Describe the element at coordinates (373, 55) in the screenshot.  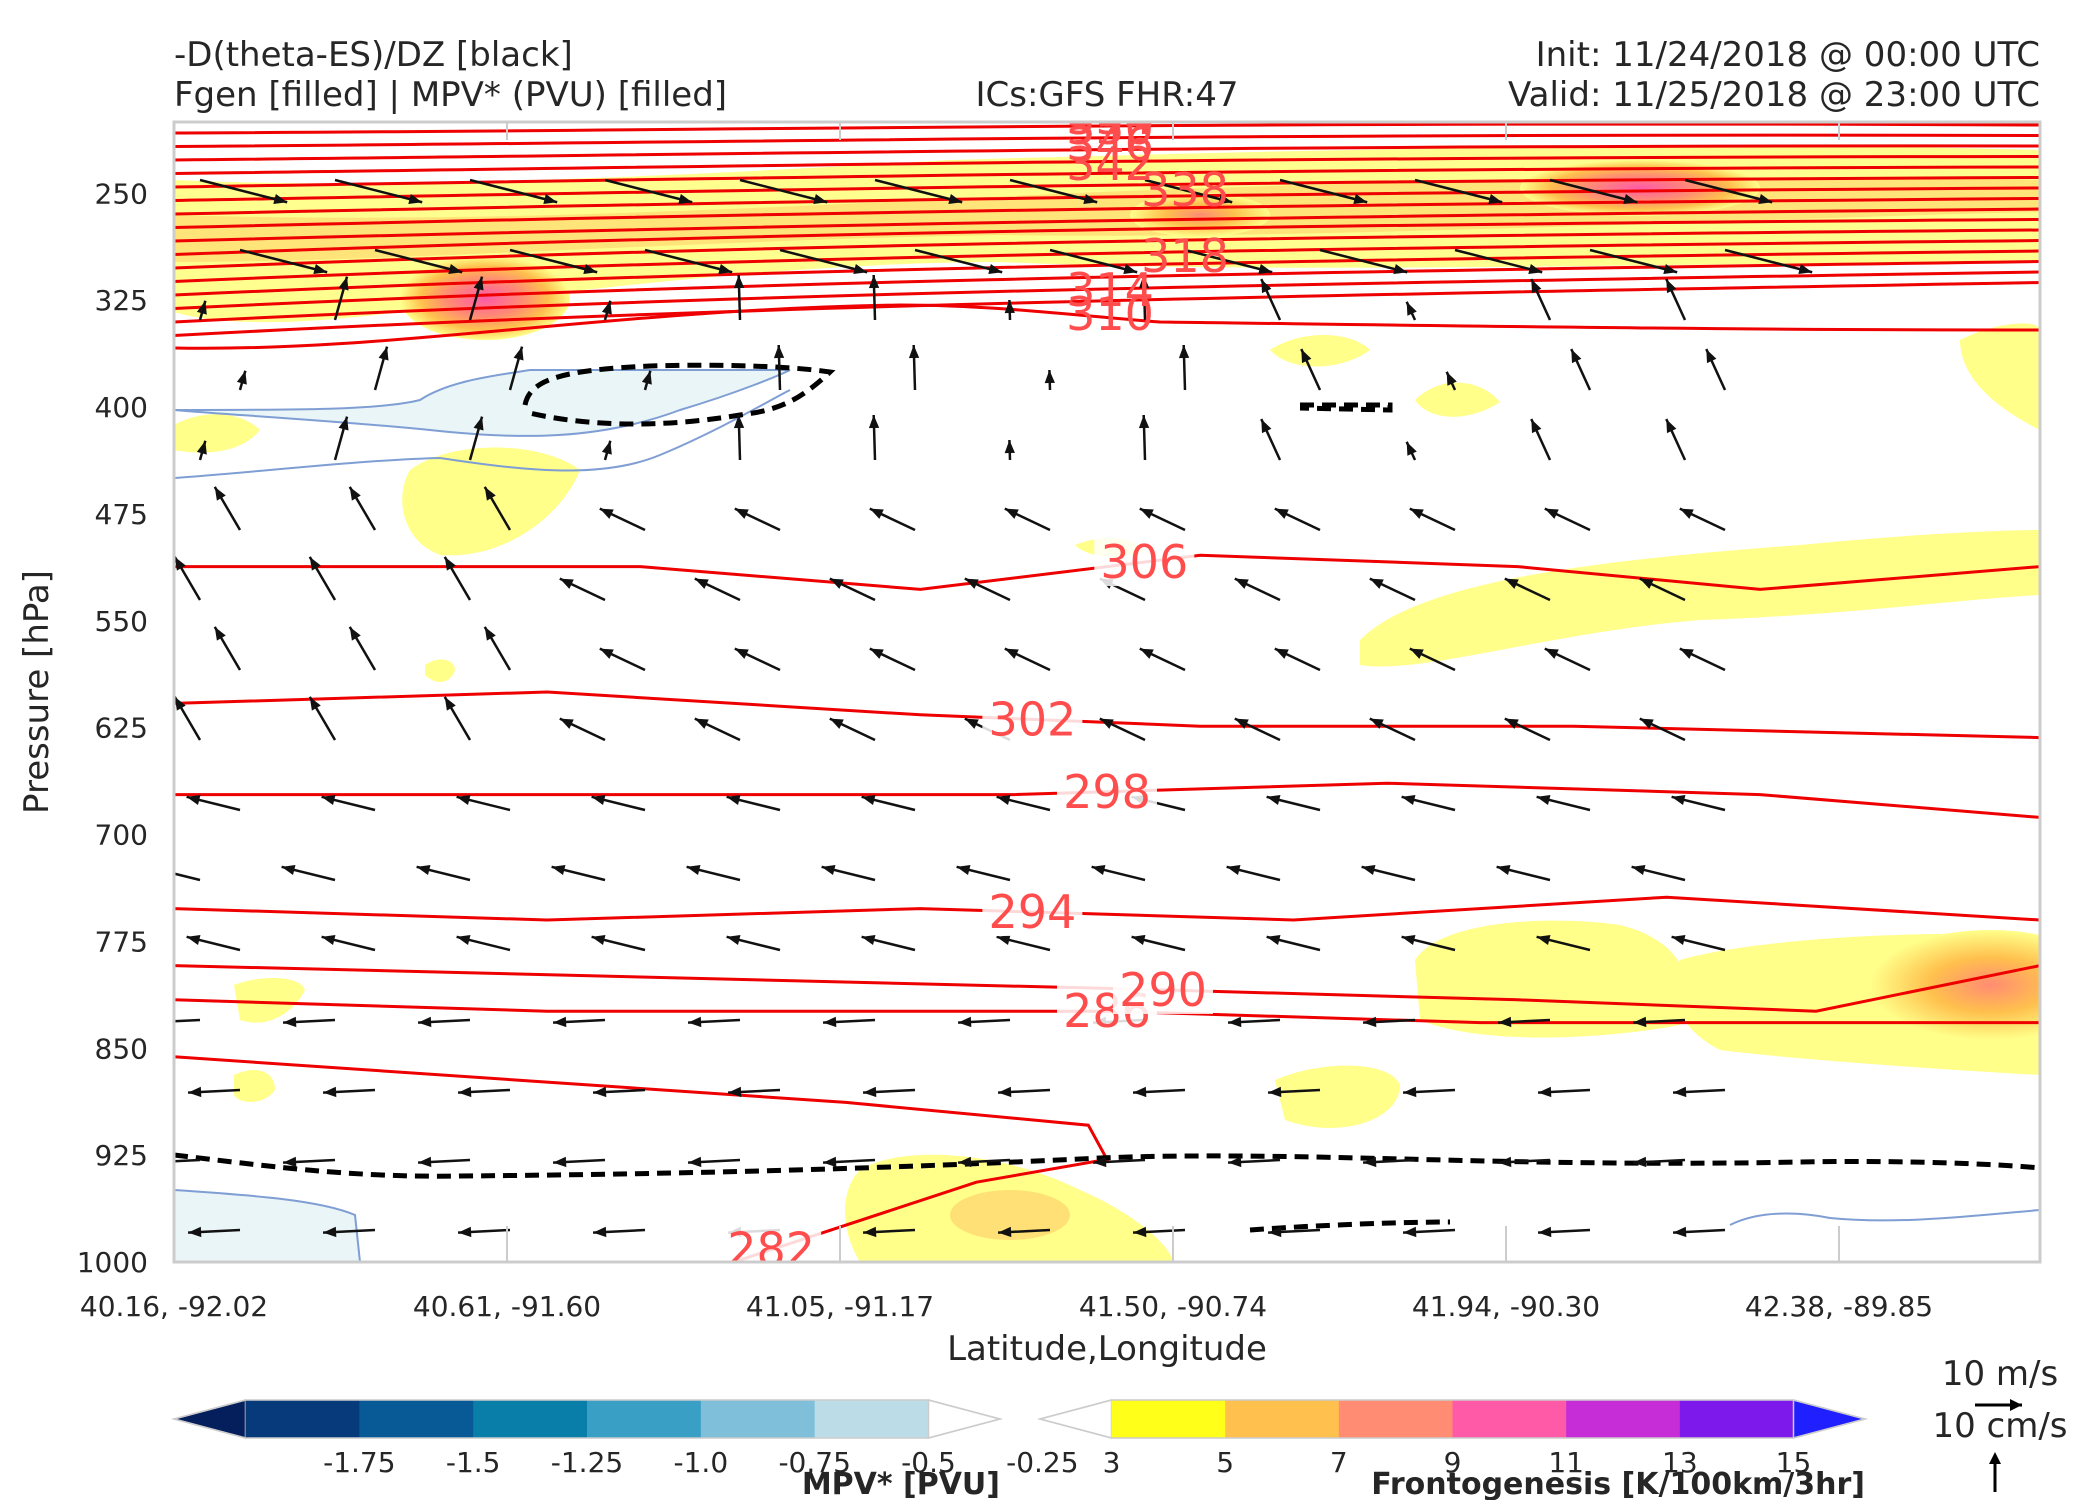
I see `header-title-line1: -D(theta-ES)/DZ [black]` at that location.